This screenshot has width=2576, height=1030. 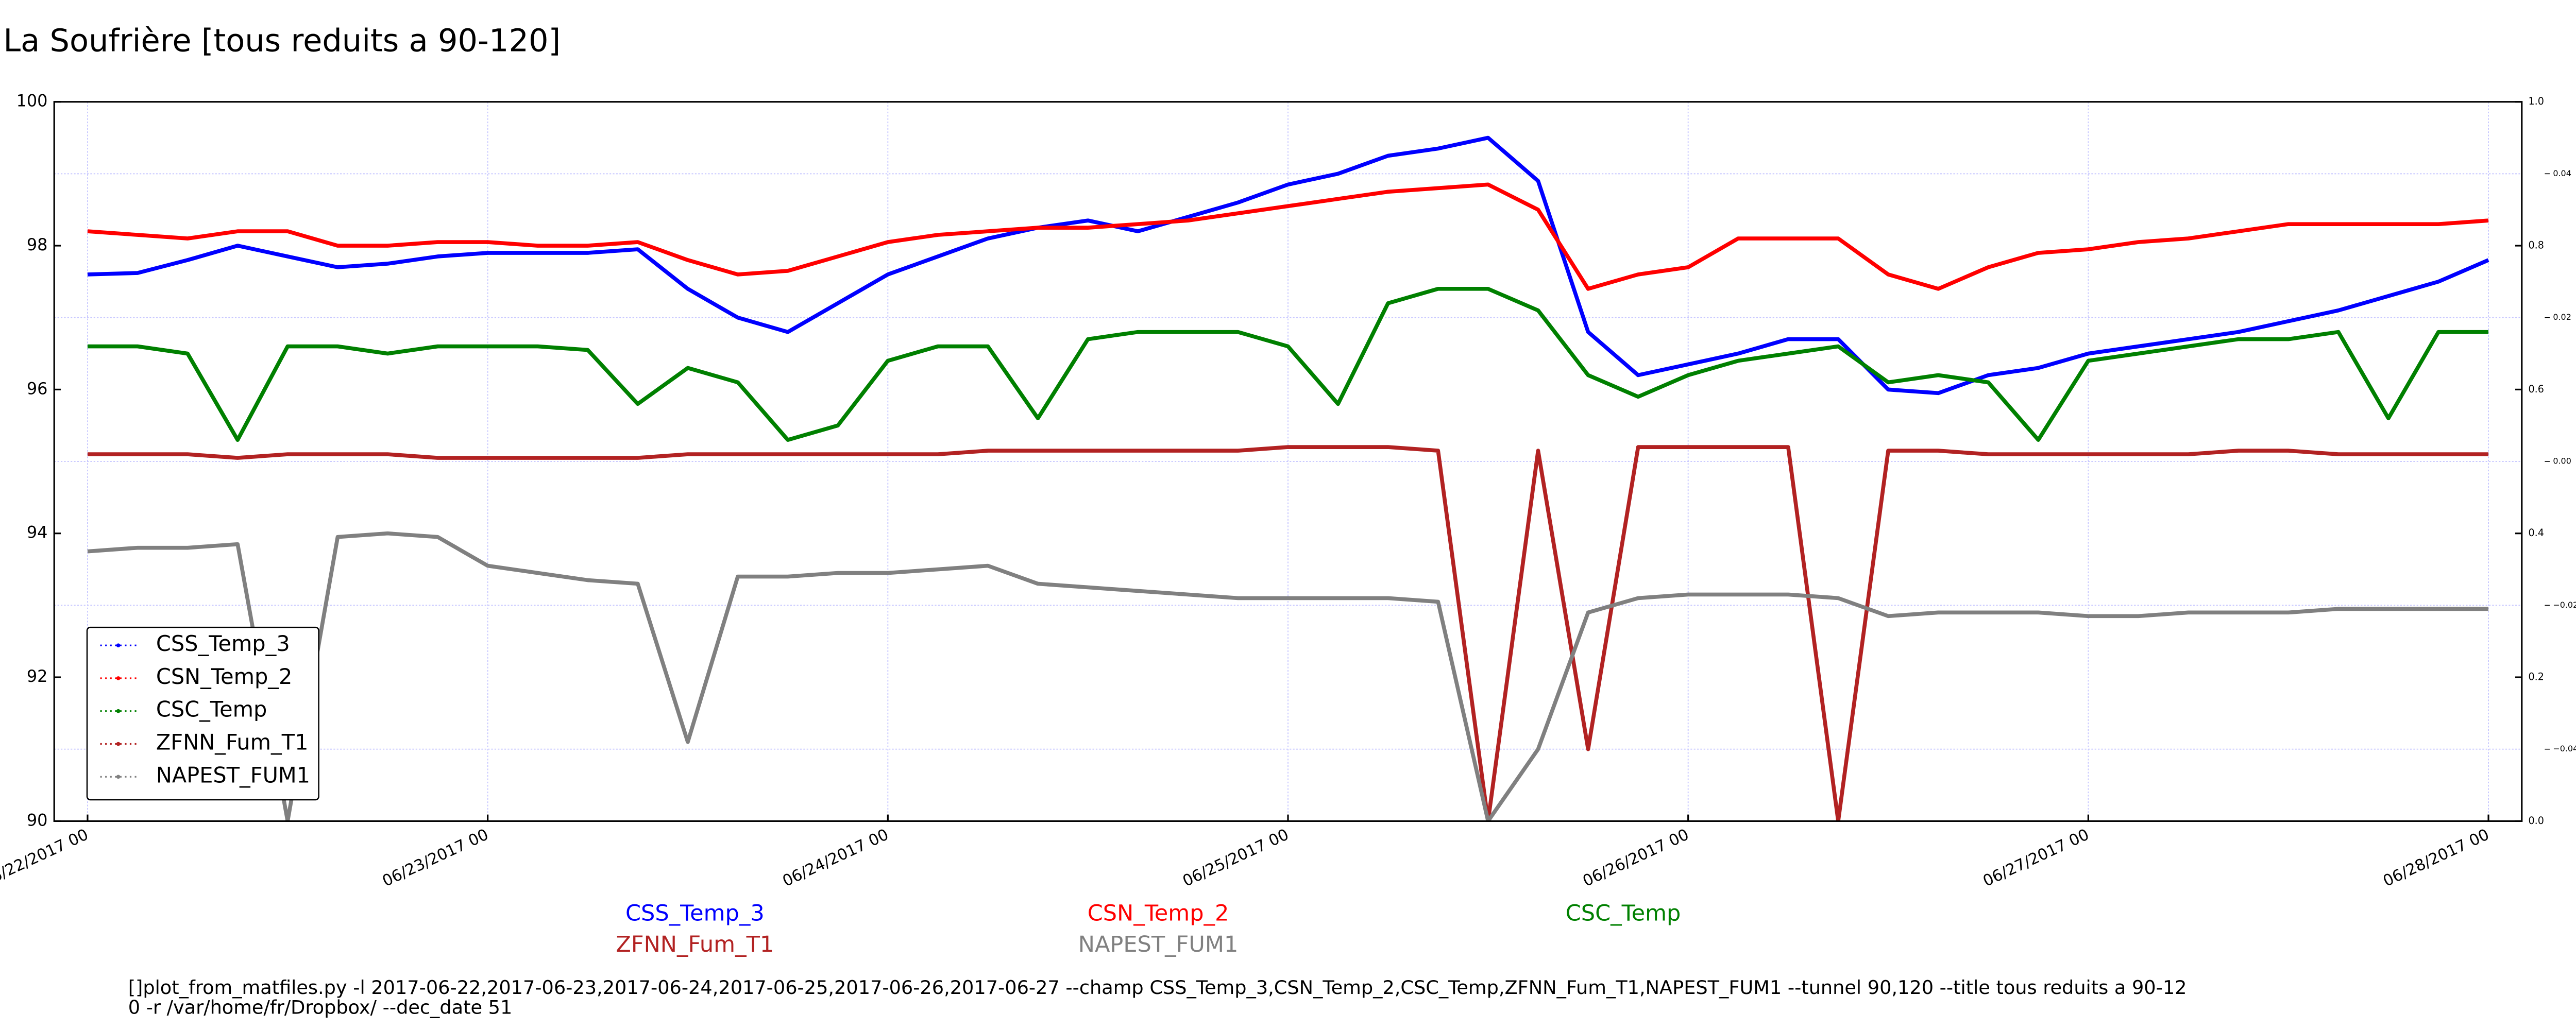 I want to click on x-tick-label: 06/24/2017 00, so click(x=836, y=858).